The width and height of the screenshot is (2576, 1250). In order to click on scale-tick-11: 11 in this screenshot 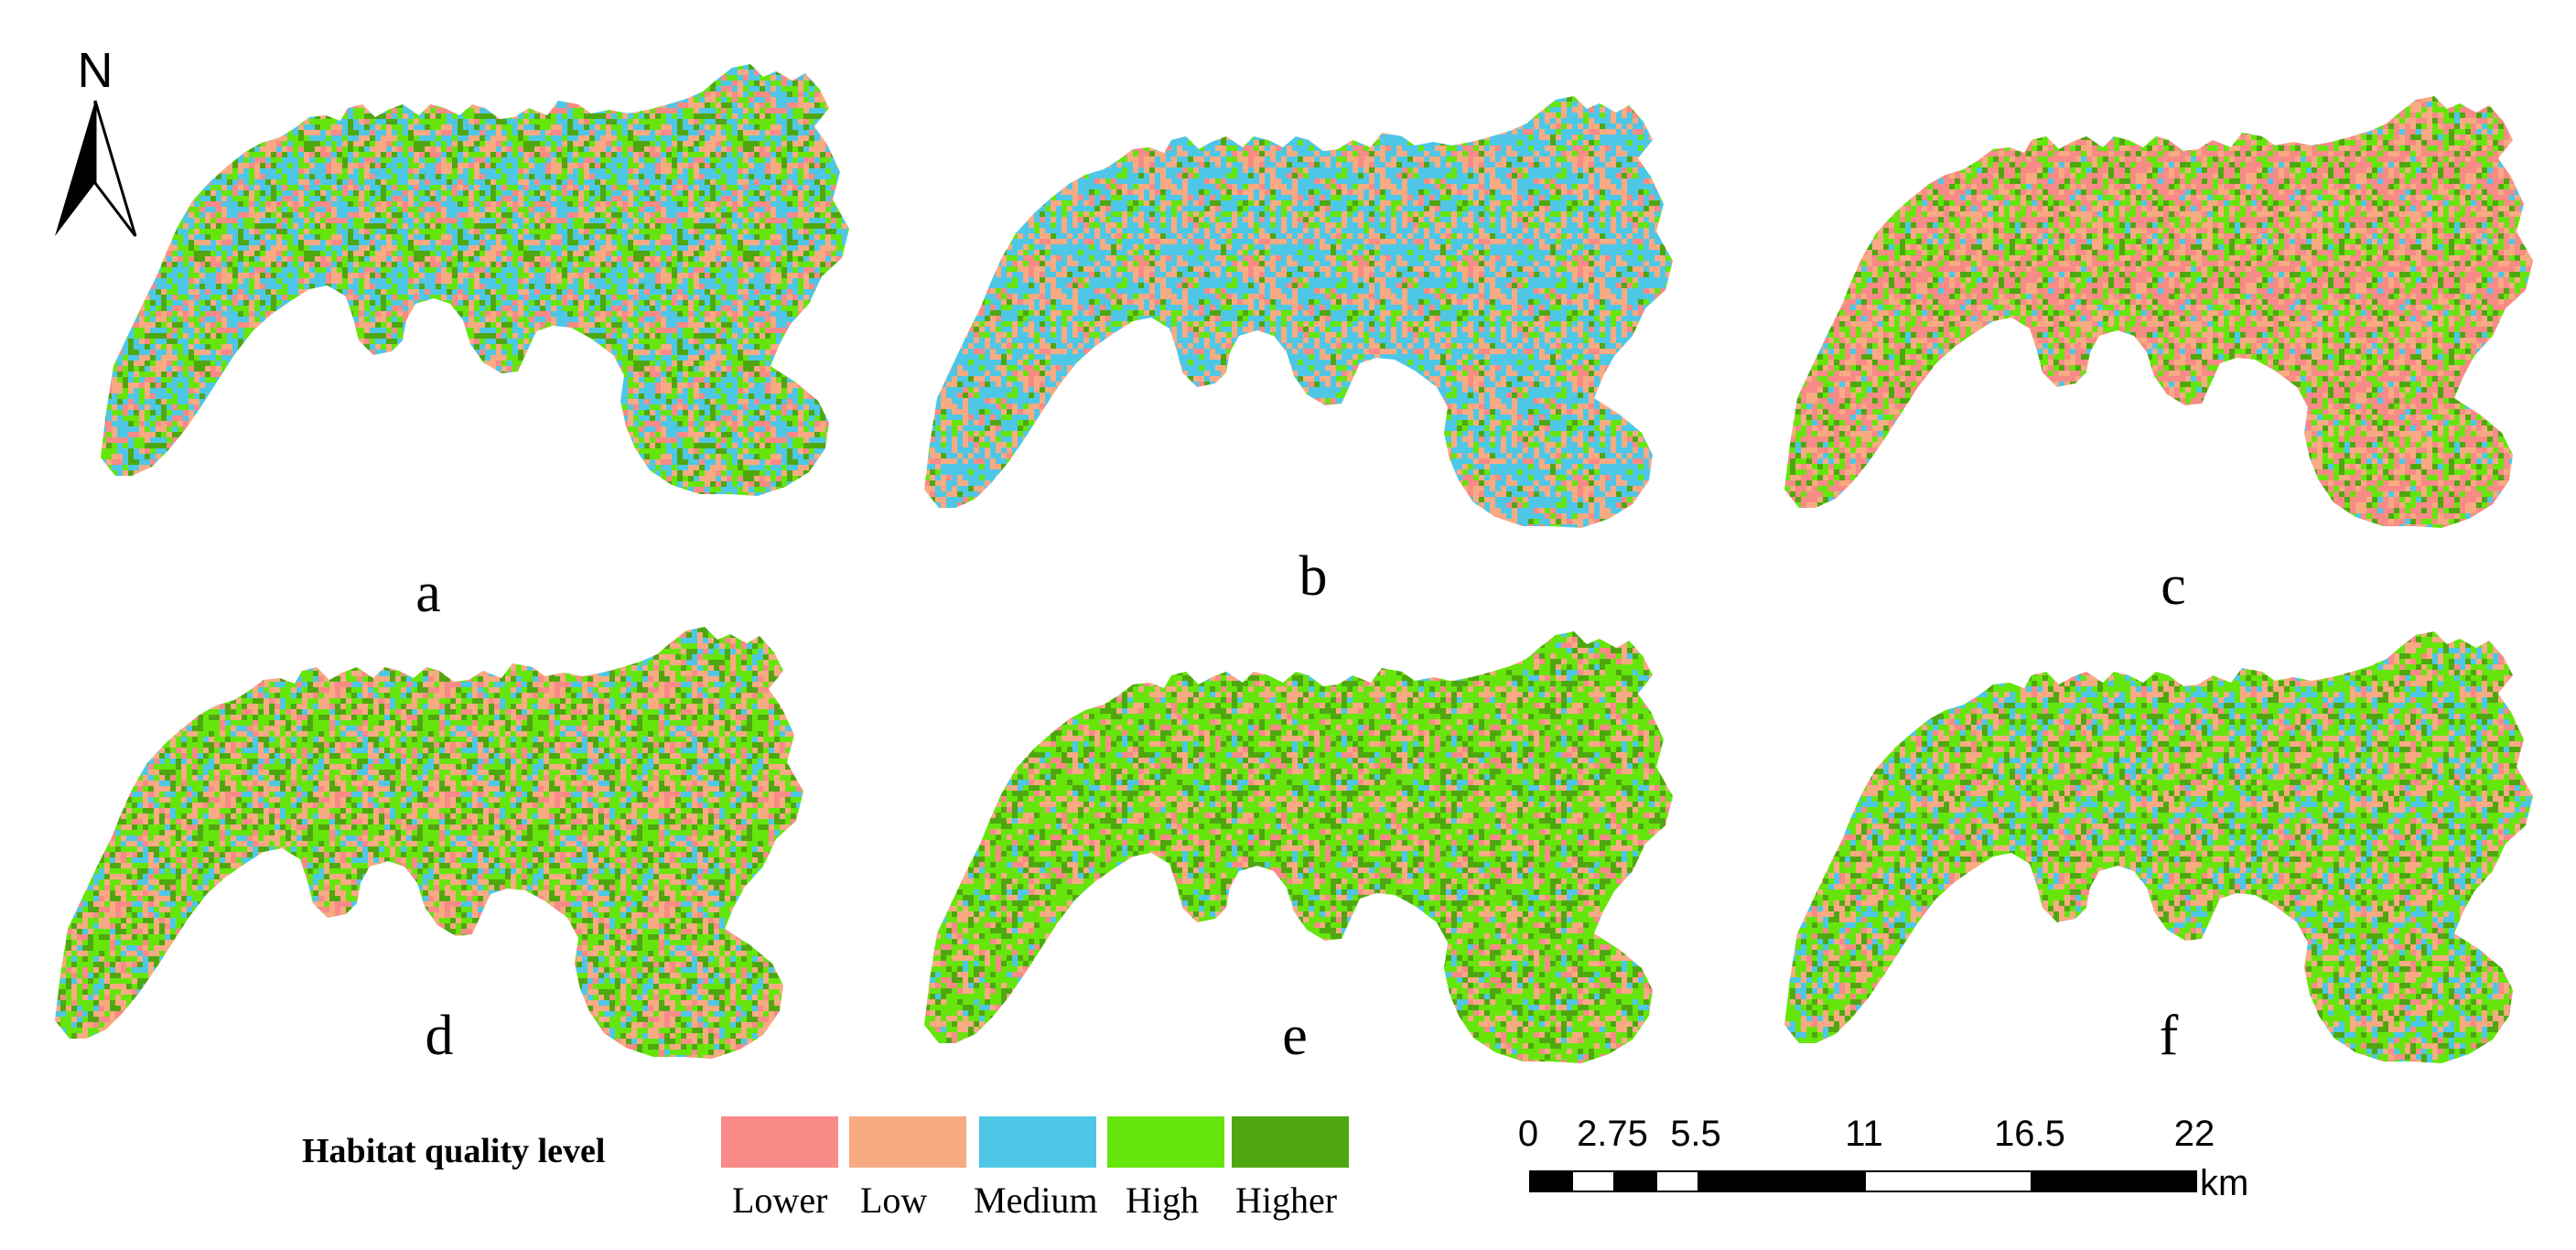, I will do `click(1864, 1134)`.